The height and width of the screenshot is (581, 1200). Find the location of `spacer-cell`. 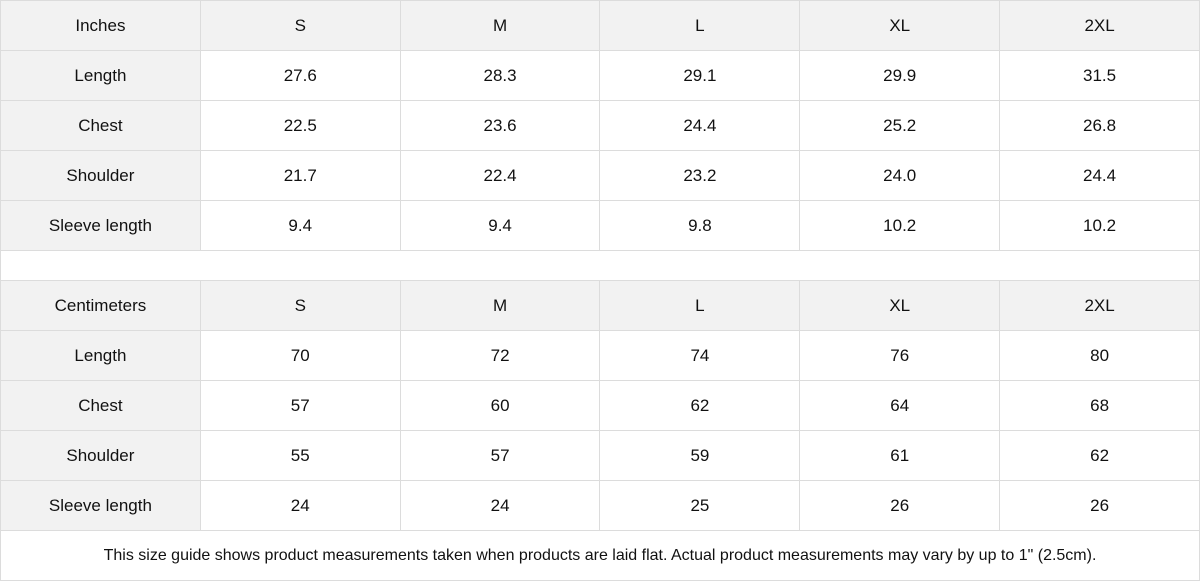

spacer-cell is located at coordinates (600, 265).